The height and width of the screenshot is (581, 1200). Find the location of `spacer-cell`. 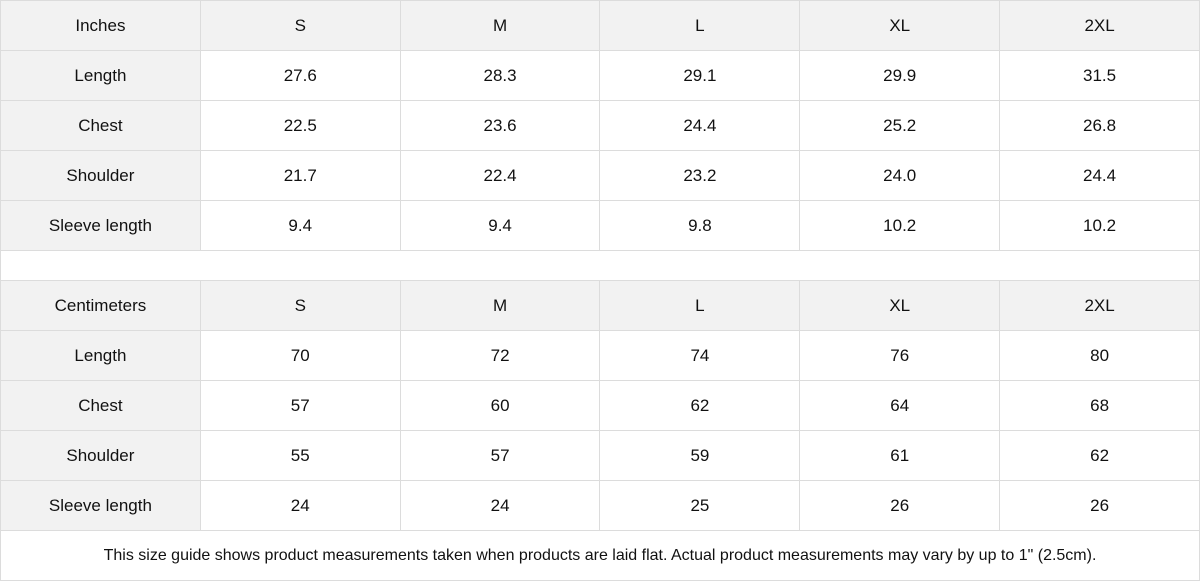

spacer-cell is located at coordinates (600, 265).